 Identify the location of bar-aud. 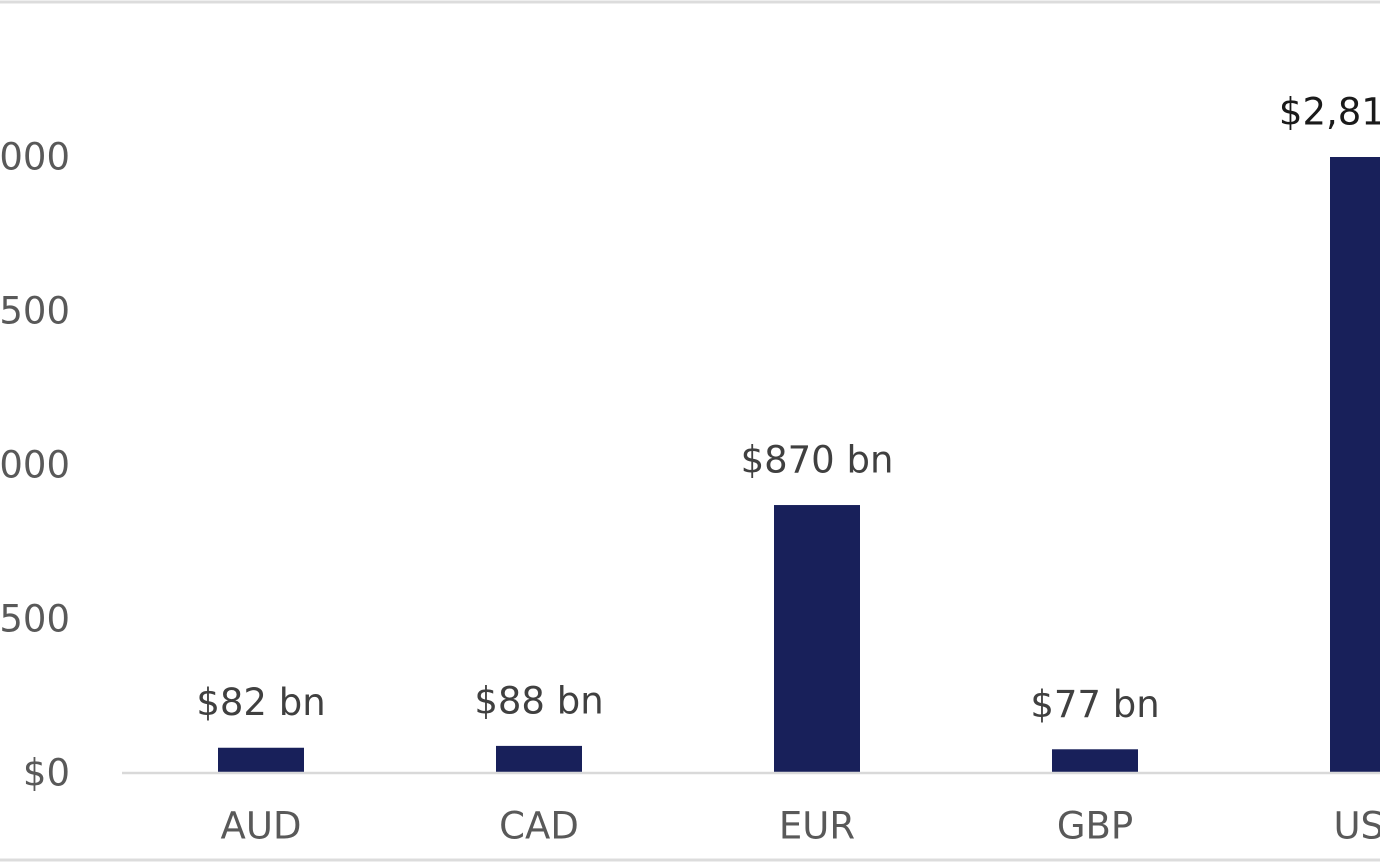
(261, 760).